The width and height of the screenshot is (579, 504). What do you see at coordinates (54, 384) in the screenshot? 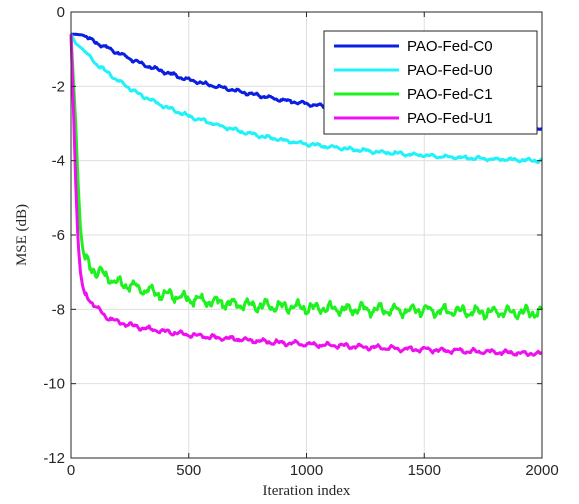
I see `y-tick-label: -10` at bounding box center [54, 384].